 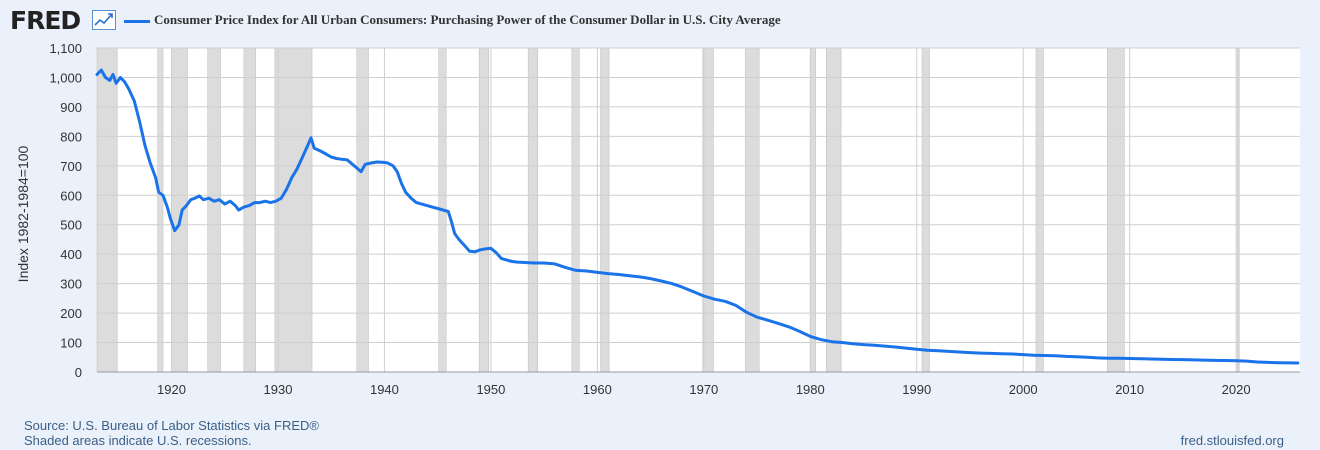 What do you see at coordinates (71, 313) in the screenshot?
I see `y-tick-label: 200` at bounding box center [71, 313].